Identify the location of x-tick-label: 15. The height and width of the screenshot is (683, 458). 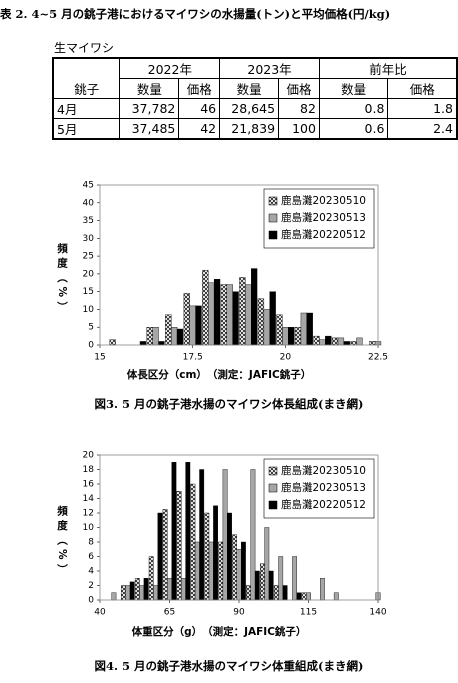
(99, 358).